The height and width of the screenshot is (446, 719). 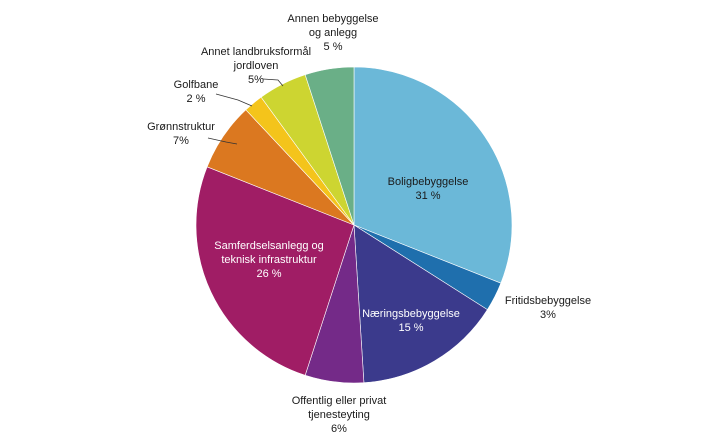 I want to click on slice-label-line: teknisk infrastruktur, so click(x=269, y=260).